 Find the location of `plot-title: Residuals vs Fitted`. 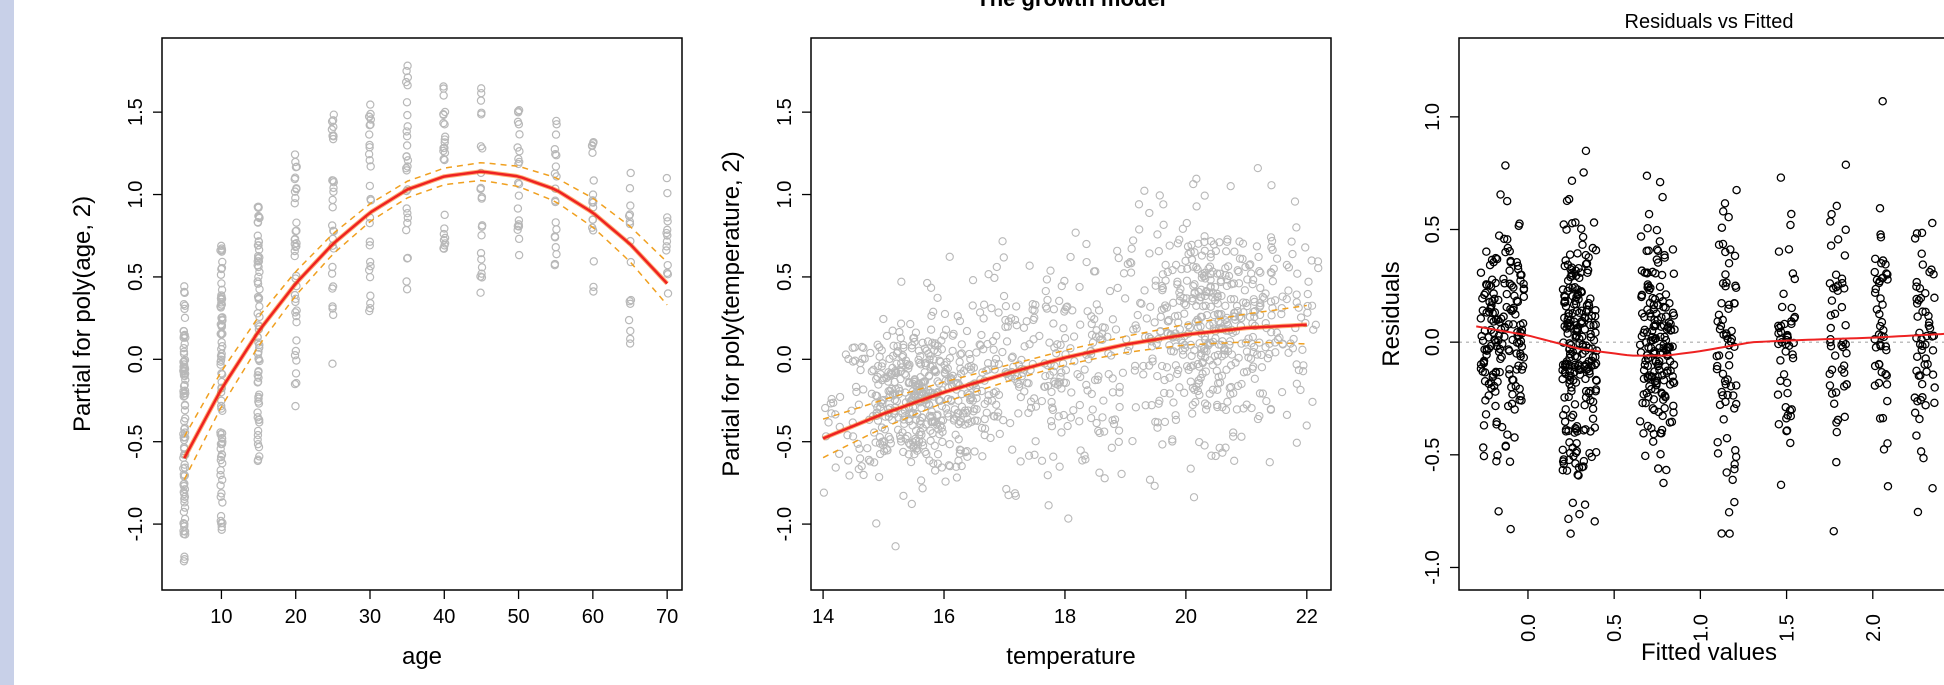

plot-title: Residuals vs Fitted is located at coordinates (1709, 22).